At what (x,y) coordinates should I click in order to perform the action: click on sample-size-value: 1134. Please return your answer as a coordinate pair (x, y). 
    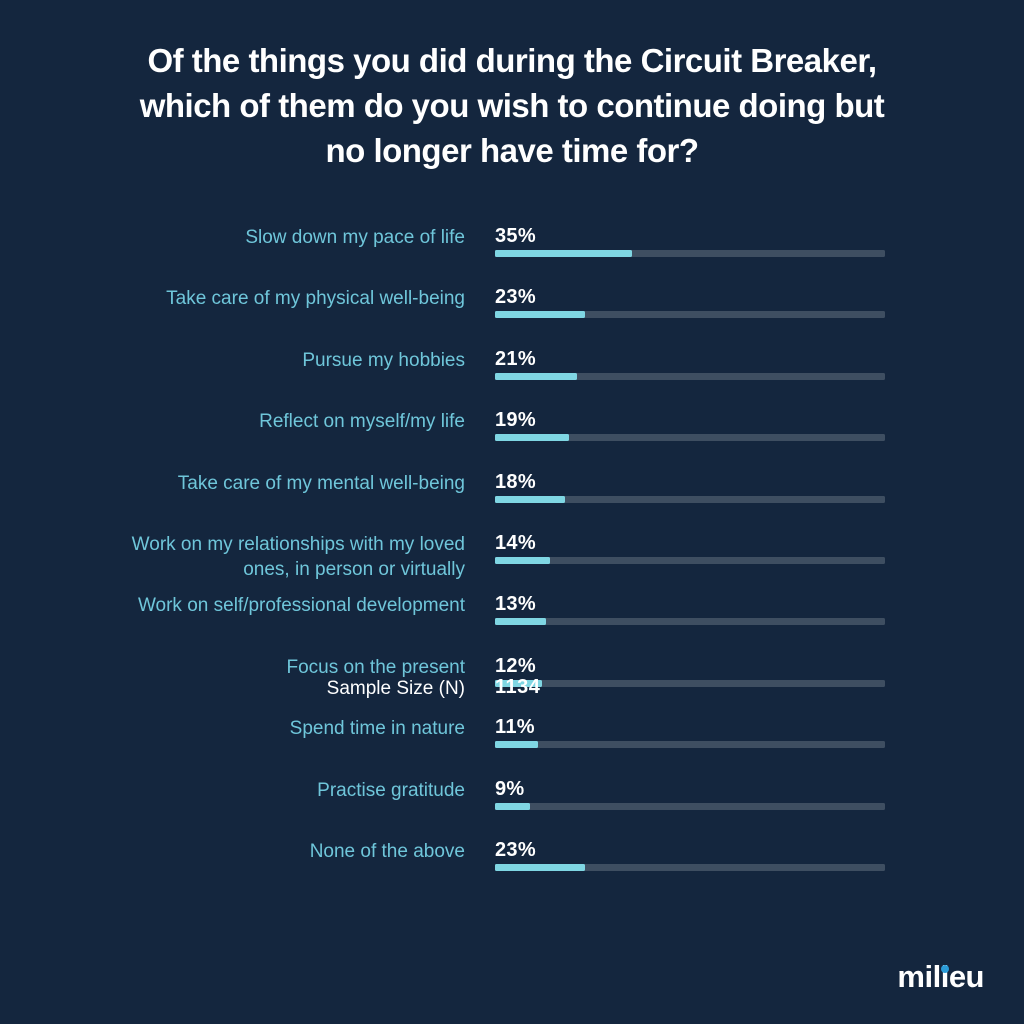
    Looking at the image, I should click on (518, 687).